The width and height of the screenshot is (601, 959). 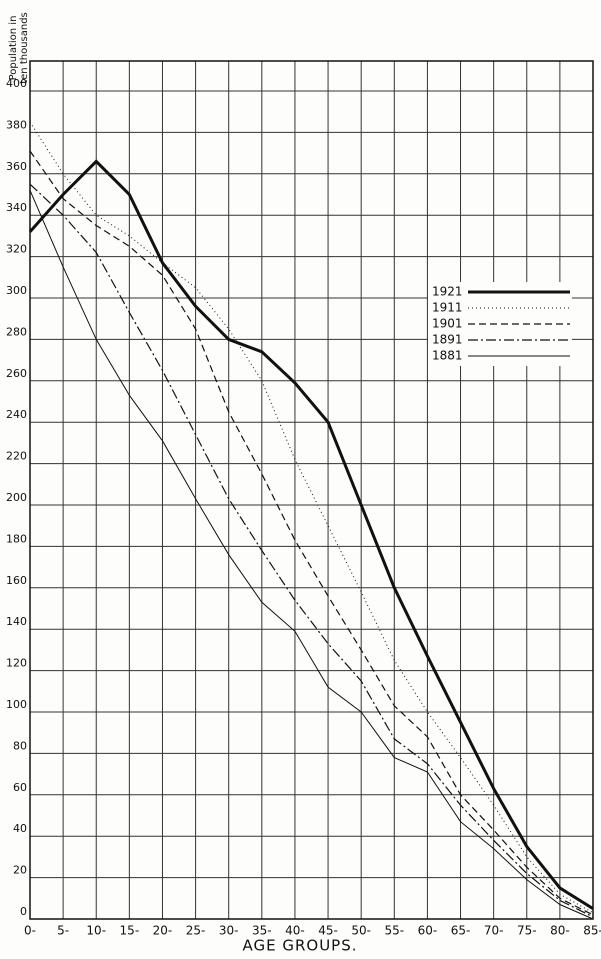 I want to click on legend-label: 1891, so click(x=447, y=340).